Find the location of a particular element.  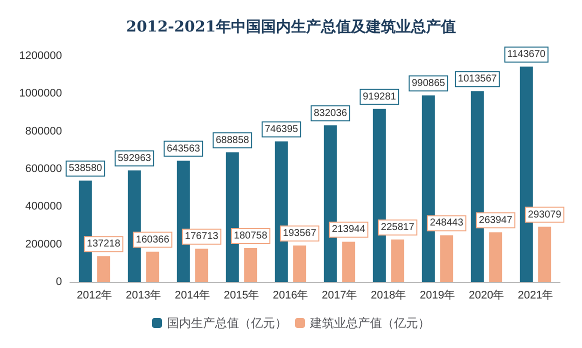

data-label: 193567 is located at coordinates (299, 234).